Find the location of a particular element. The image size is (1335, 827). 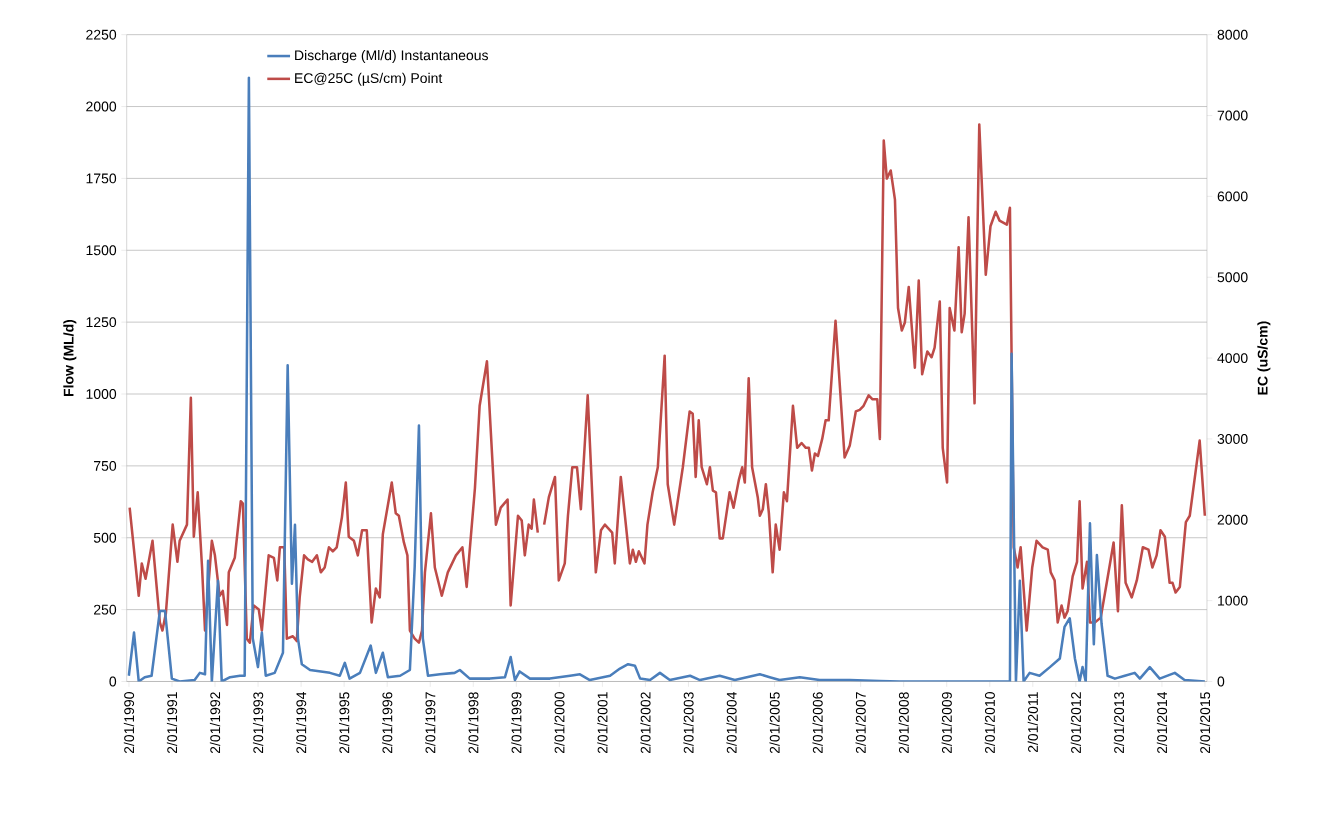

x-tick-label: 2/01/1990 is located at coordinates (129, 723).